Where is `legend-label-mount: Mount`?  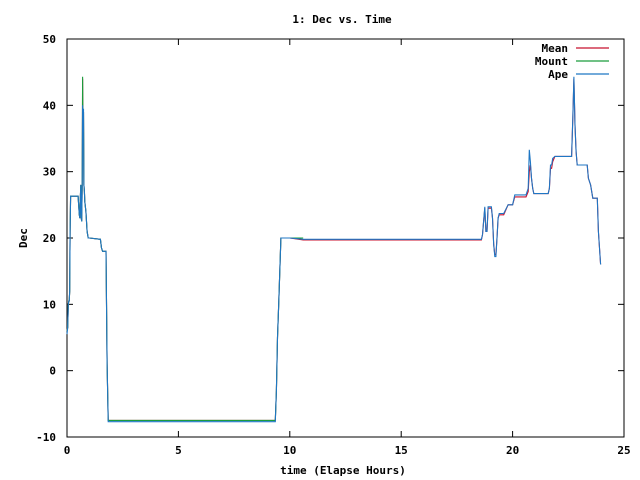 legend-label-mount: Mount is located at coordinates (551, 61).